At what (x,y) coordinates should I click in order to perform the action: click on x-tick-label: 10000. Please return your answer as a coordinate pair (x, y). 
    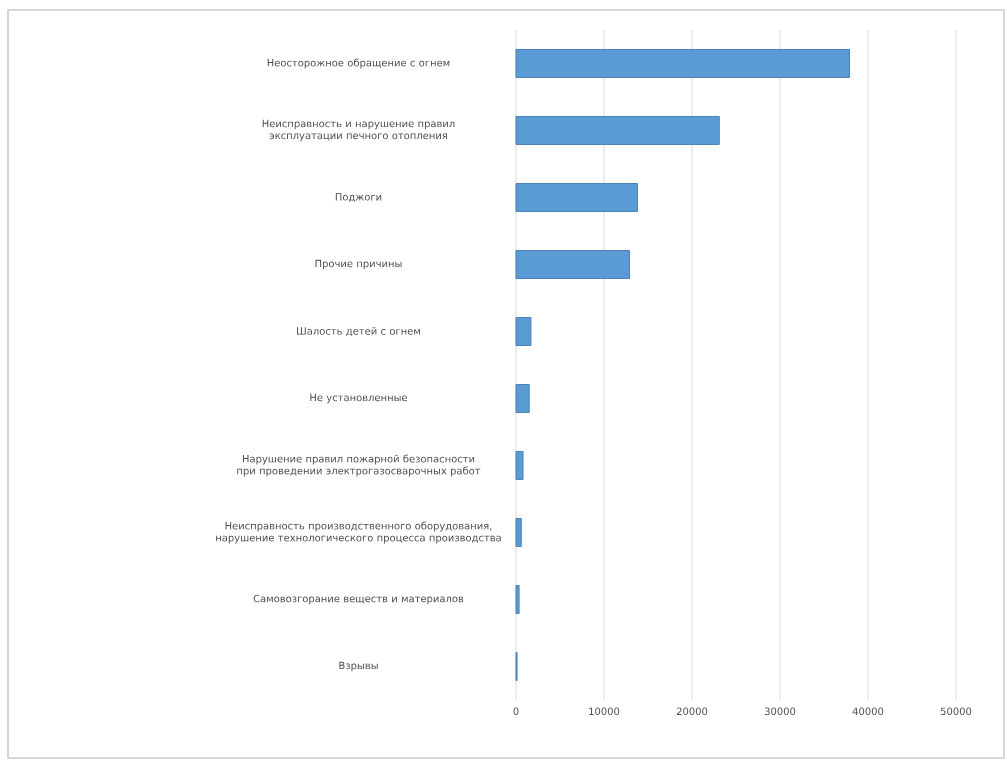
    Looking at the image, I should click on (604, 711).